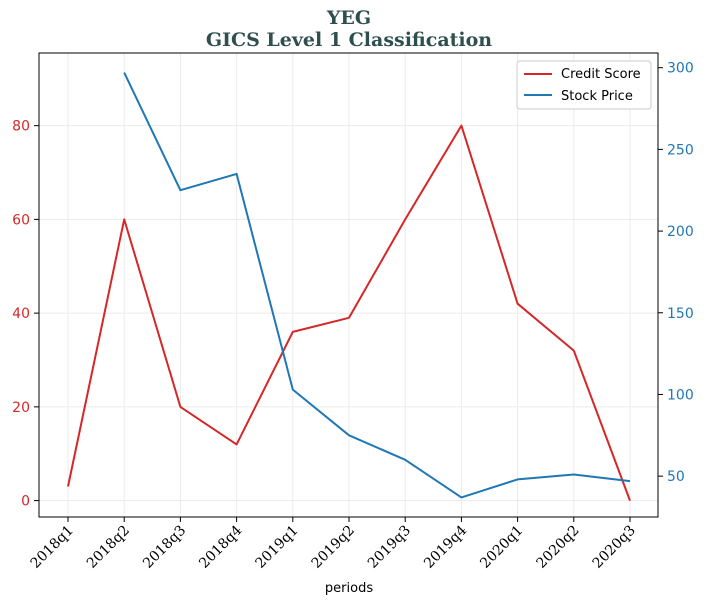  I want to click on left-tick-label: 0, so click(25, 502).